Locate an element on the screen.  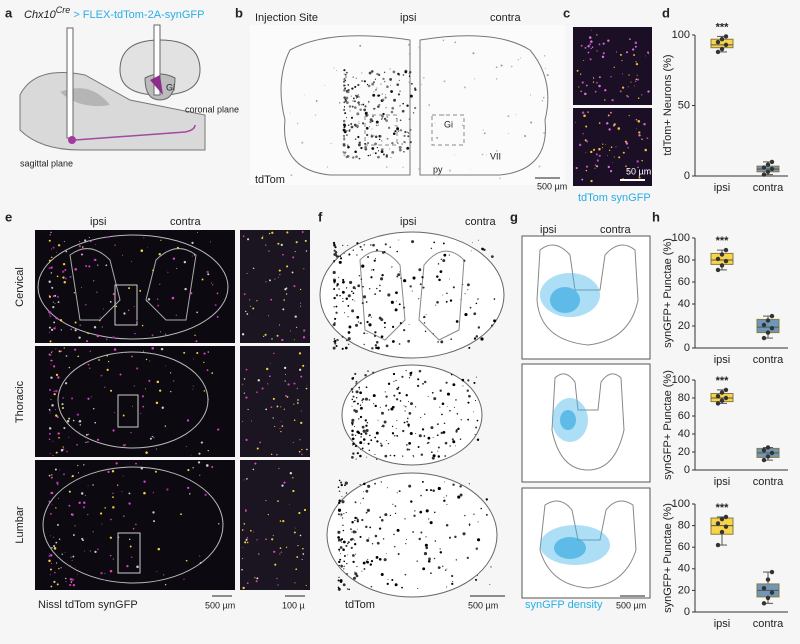
panel-label: f is located at coordinates (320, 216).